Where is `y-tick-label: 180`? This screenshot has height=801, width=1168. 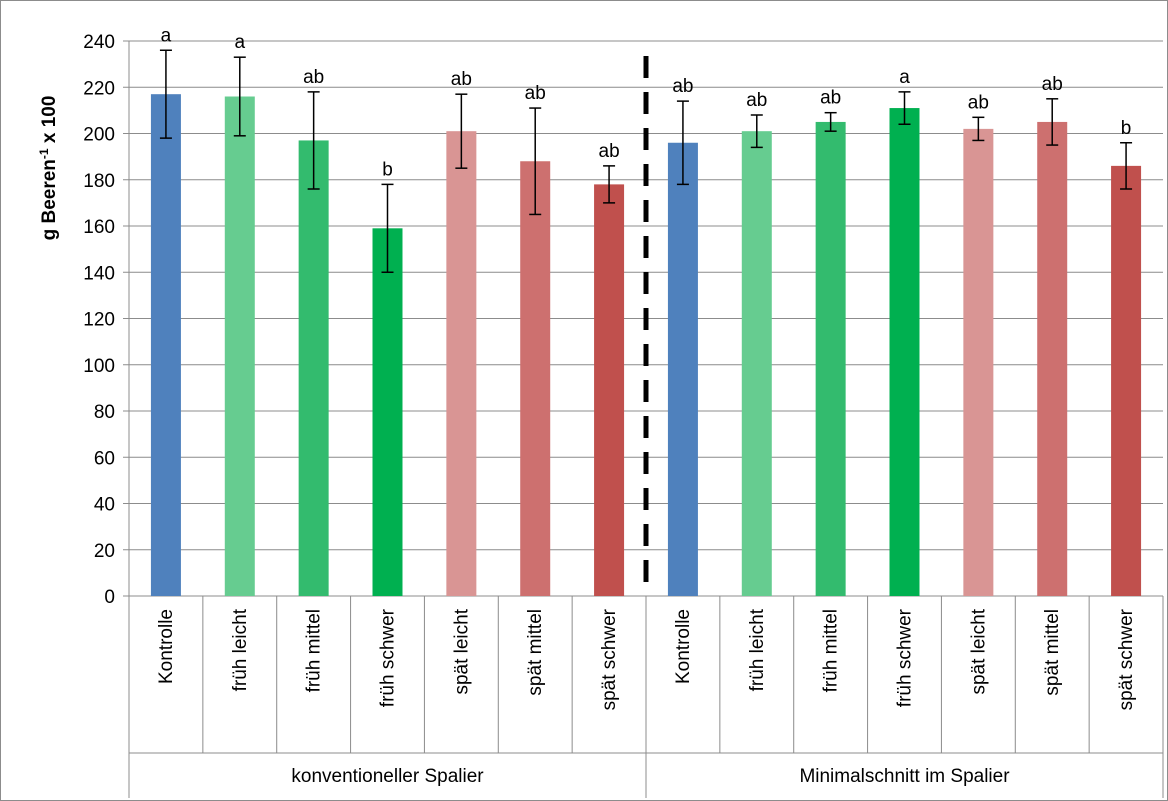
y-tick-label: 180 is located at coordinates (99, 181).